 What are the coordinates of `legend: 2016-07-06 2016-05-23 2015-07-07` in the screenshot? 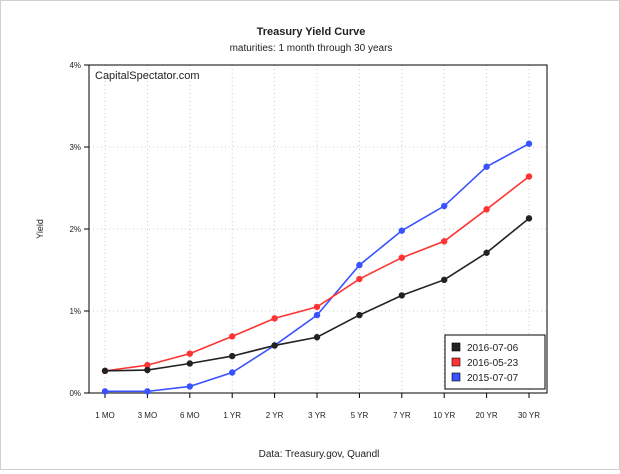 It's located at (495, 362).